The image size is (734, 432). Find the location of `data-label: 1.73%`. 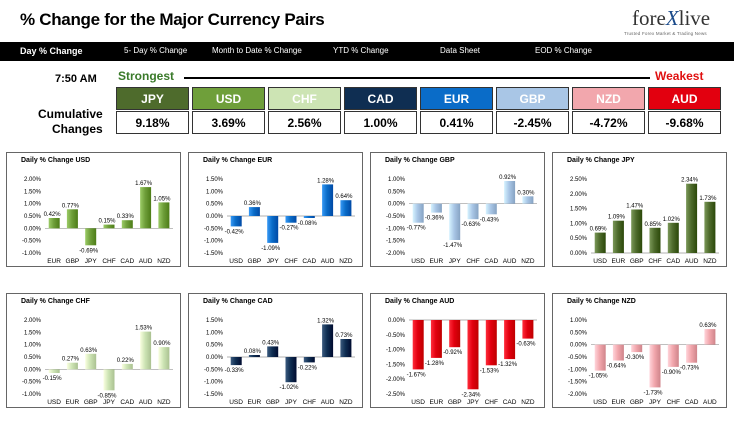

data-label: 1.73% is located at coordinates (708, 199).